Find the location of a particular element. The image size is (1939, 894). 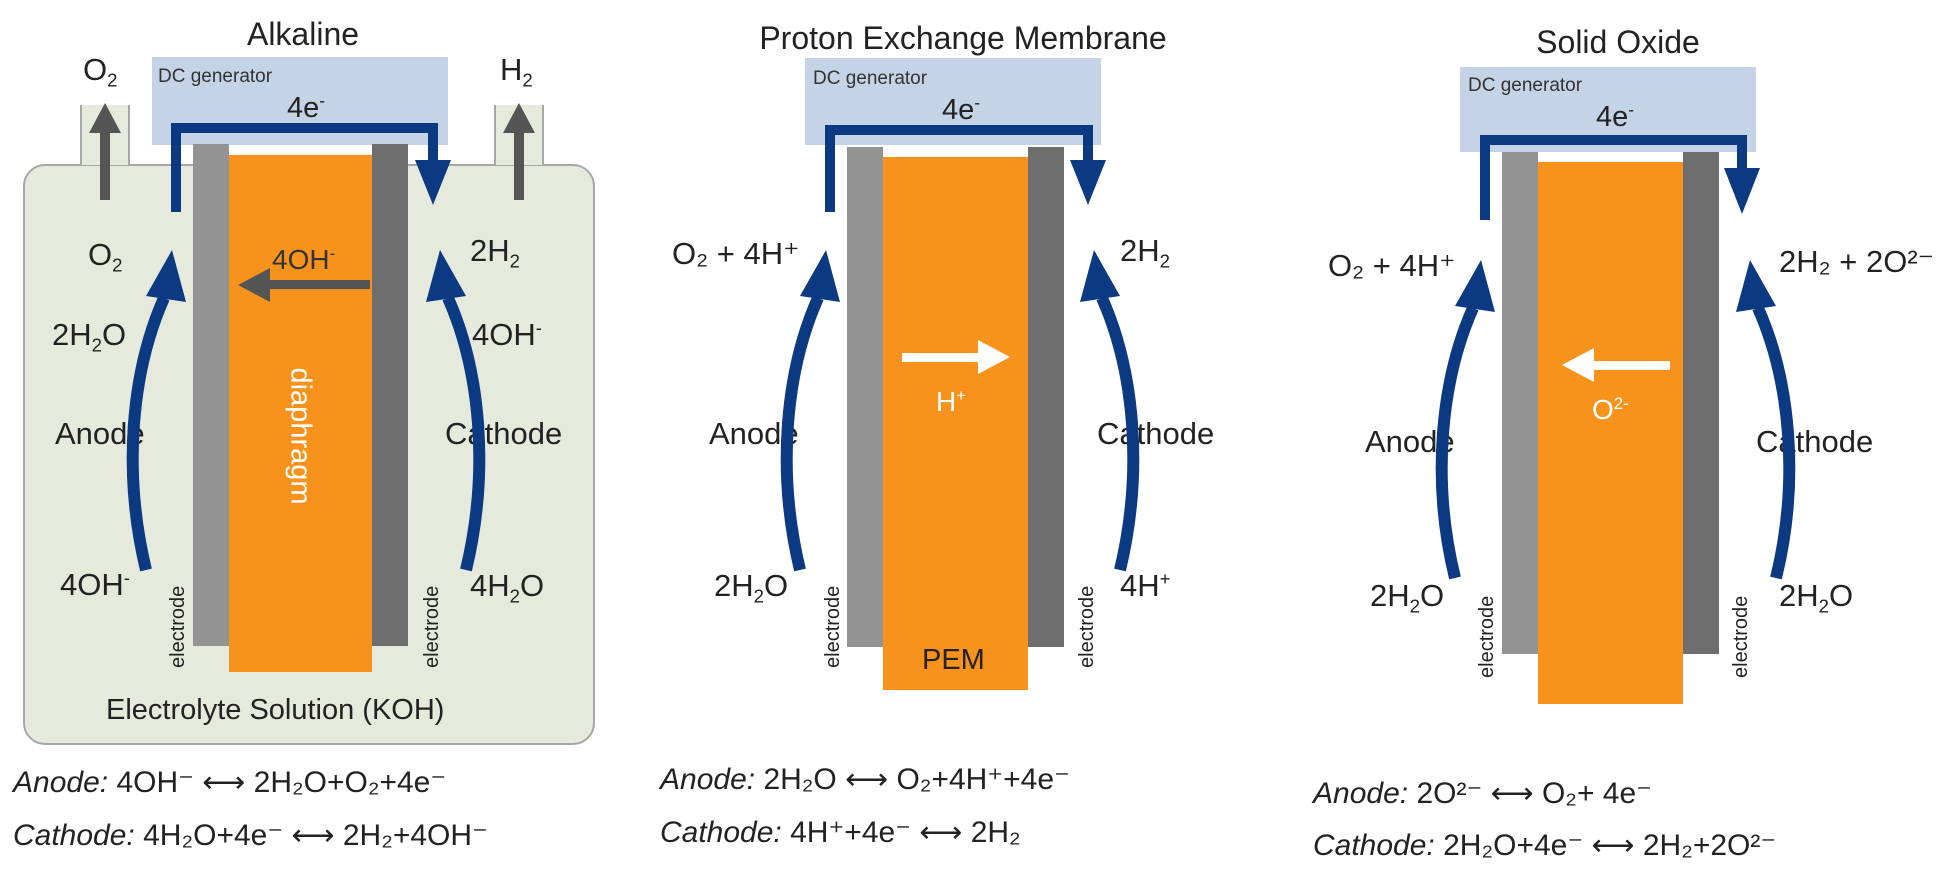

anode-equation: Anode: 2H₂O ⟷ O₂+4H⁺+4e⁻ is located at coordinates (865, 779).